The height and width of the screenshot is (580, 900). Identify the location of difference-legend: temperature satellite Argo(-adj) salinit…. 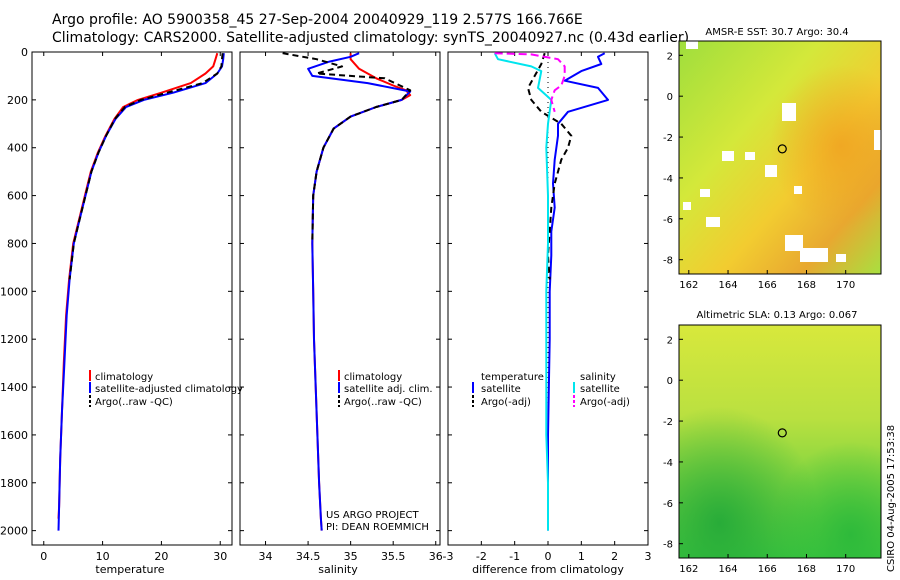
(551, 390).